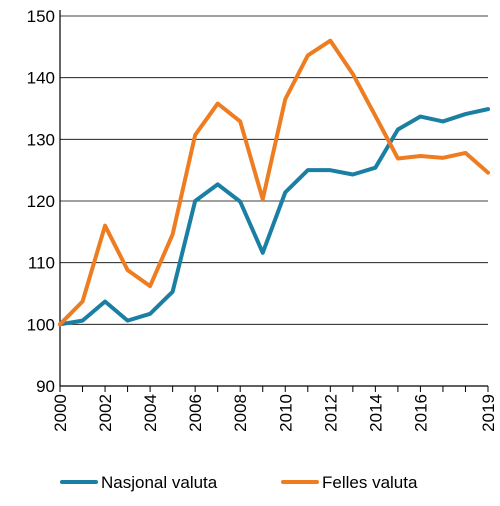 The image size is (500, 506). I want to click on x-axis-ticks: 2000 2002 2004 2006 2008 2010 2012 2014 2016 2019, so click(274, 409).